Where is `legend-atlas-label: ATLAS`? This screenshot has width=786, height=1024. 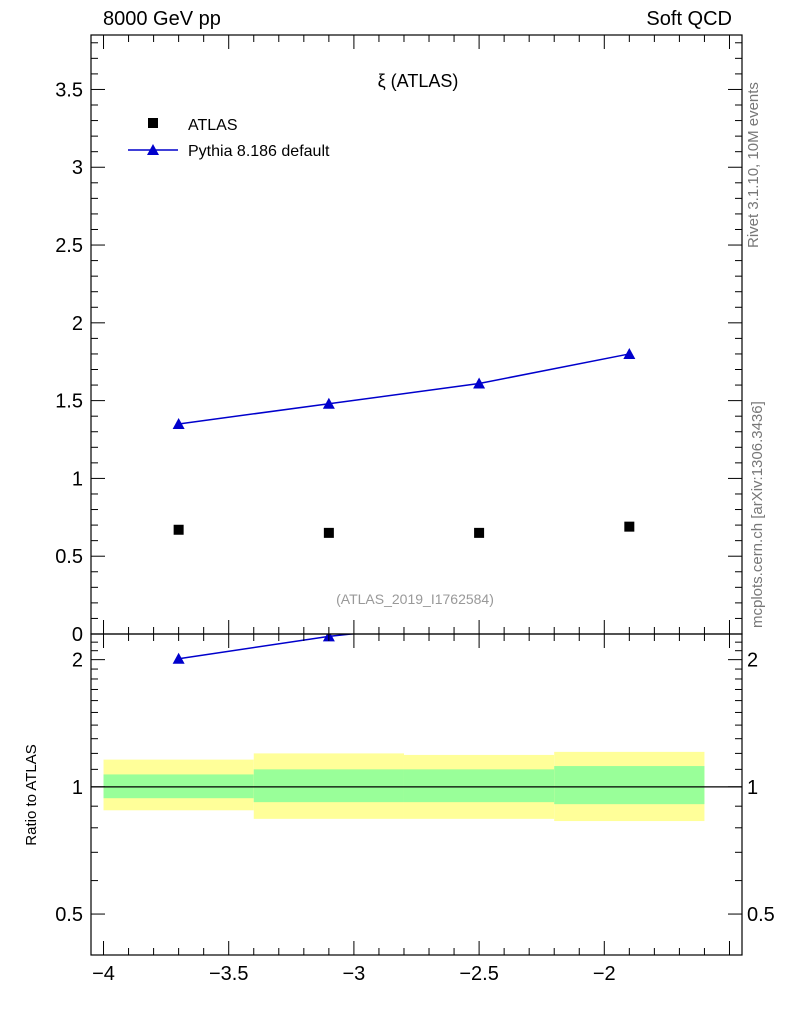 legend-atlas-label: ATLAS is located at coordinates (213, 125).